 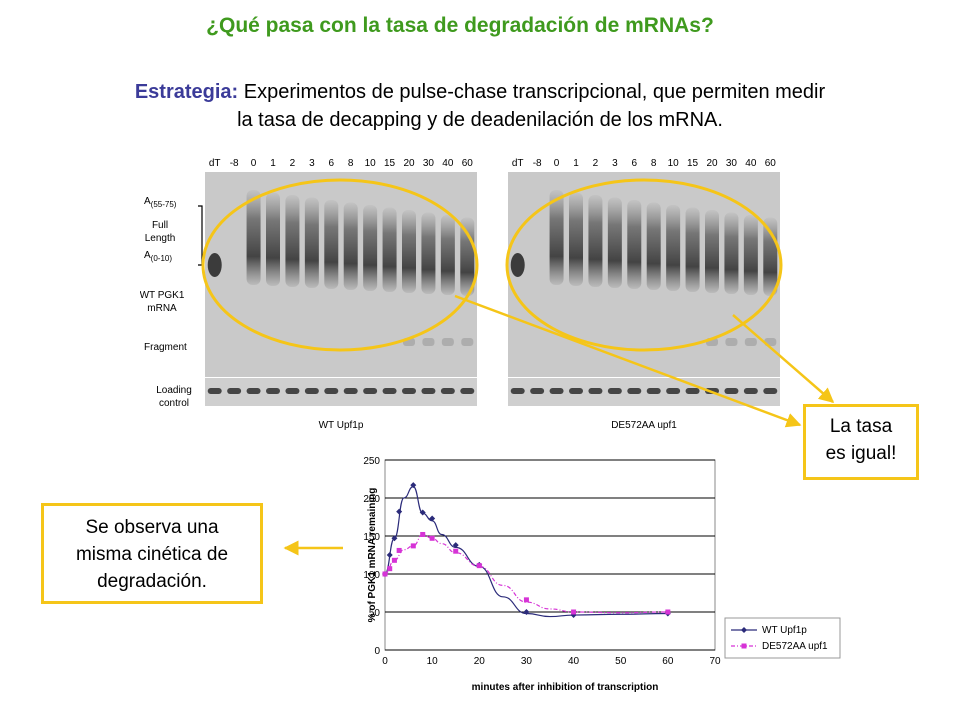 What do you see at coordinates (215, 163) in the screenshot?
I see `lane-label: dT` at bounding box center [215, 163].